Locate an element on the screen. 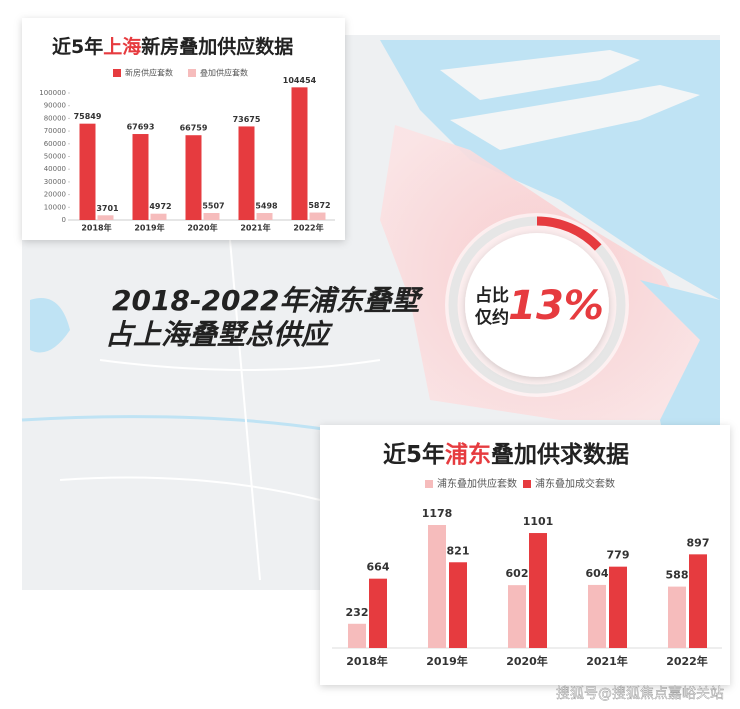 The height and width of the screenshot is (709, 740). watermark: 搜狐号@搜狐焦点嘉峪关站 is located at coordinates (640, 694).